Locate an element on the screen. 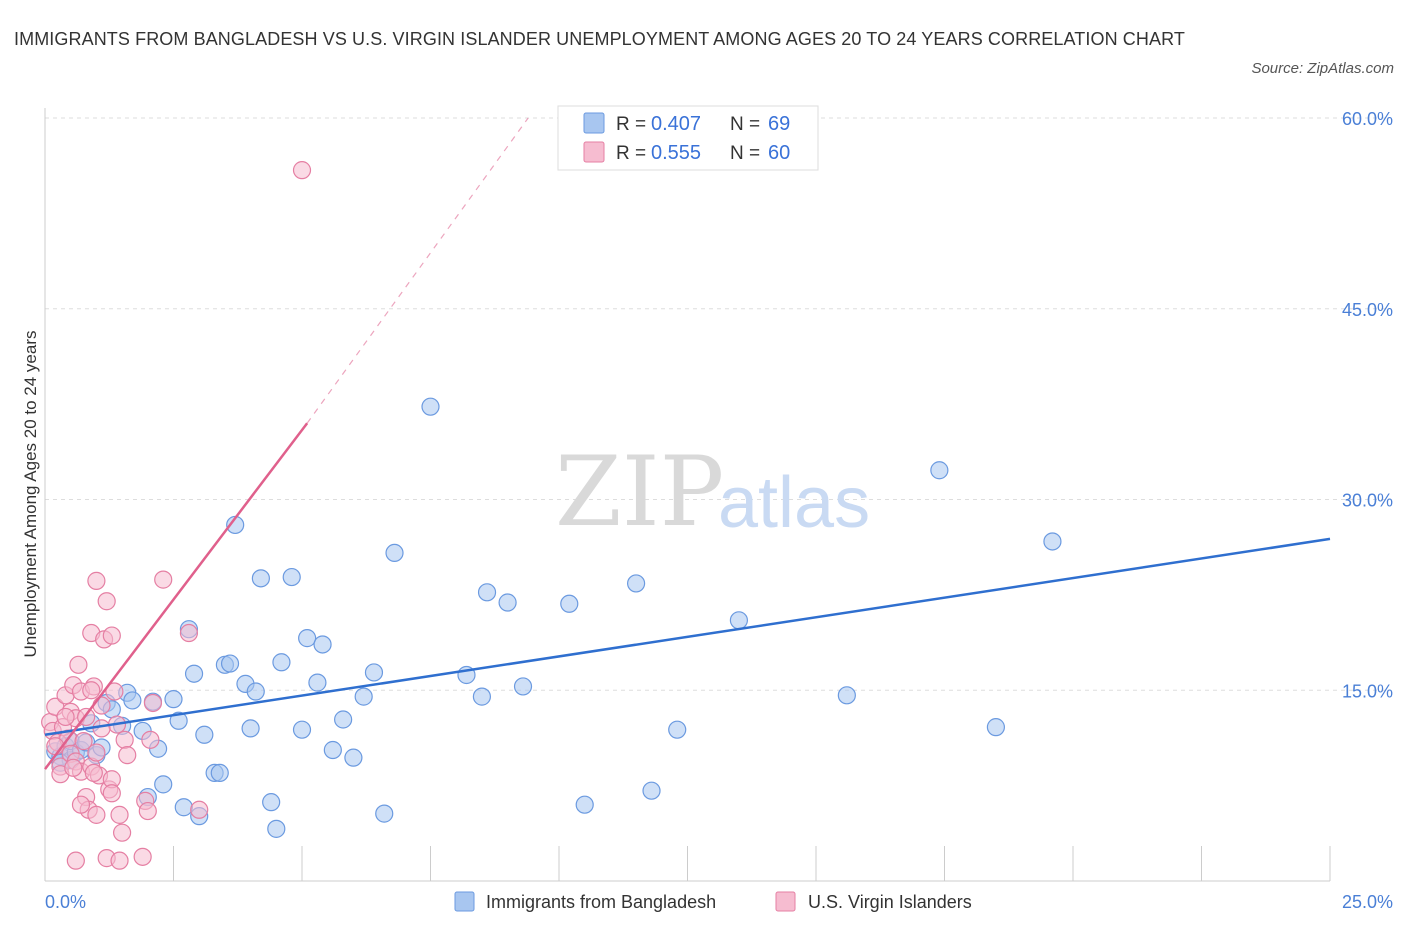 This screenshot has height=930, width=1406. series-virgin-islanders-points is located at coordinates (176, 515).